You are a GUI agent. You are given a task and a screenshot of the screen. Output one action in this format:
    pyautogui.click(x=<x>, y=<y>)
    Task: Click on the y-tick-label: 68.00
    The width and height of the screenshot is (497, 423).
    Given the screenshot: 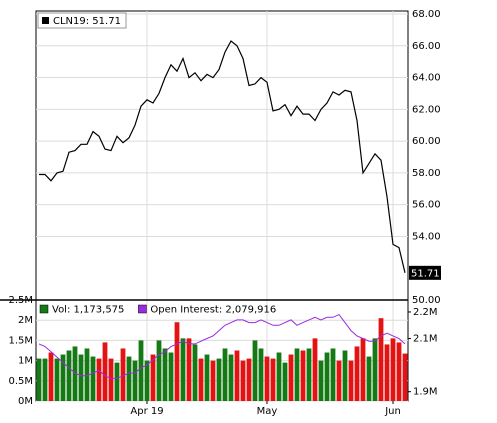 What is the action you would take?
    pyautogui.click(x=426, y=14)
    